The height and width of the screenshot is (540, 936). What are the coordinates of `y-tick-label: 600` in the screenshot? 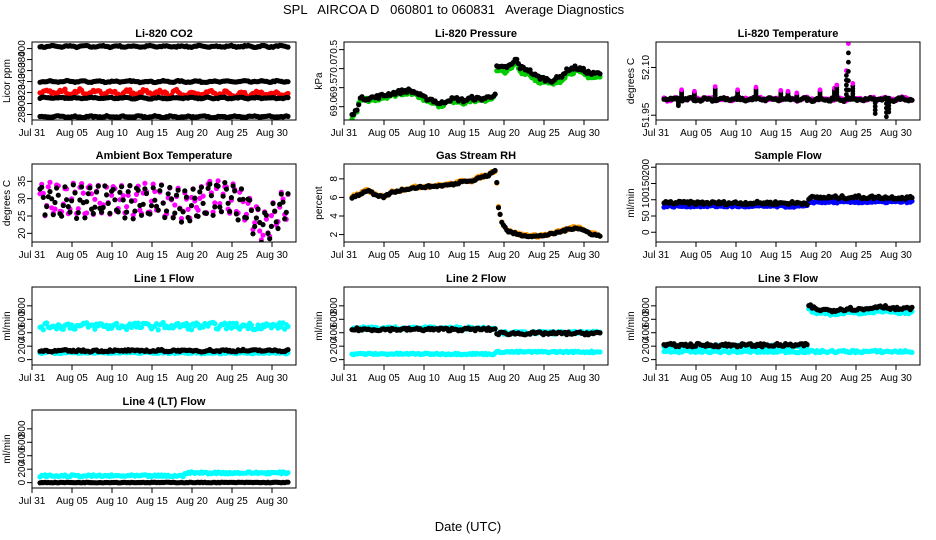 It's located at (22, 441).